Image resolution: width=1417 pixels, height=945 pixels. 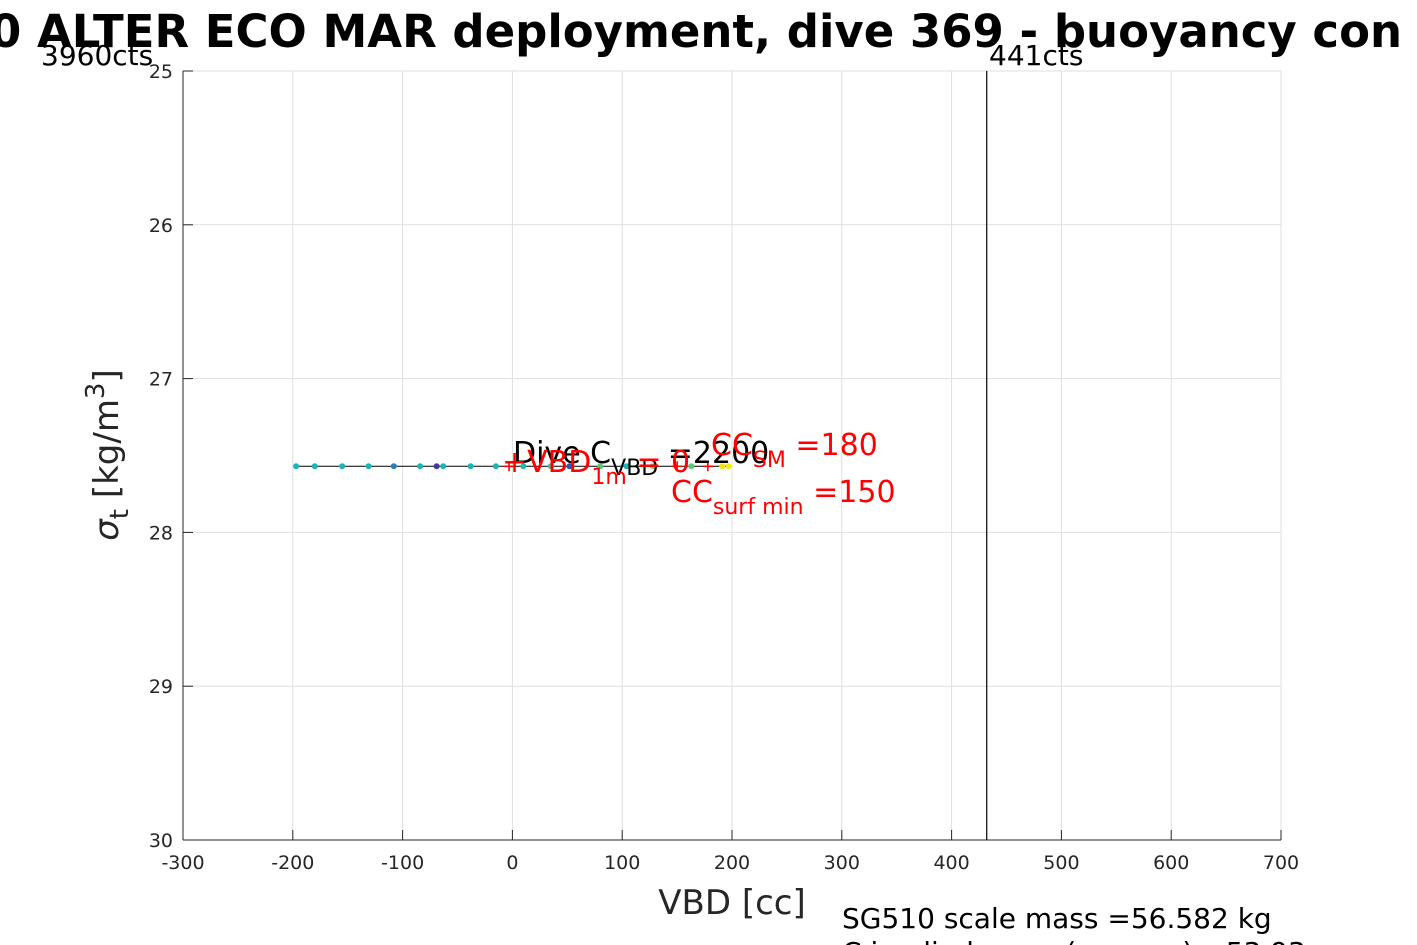 I want to click on y-tick-label: 29, so click(x=161, y=687).